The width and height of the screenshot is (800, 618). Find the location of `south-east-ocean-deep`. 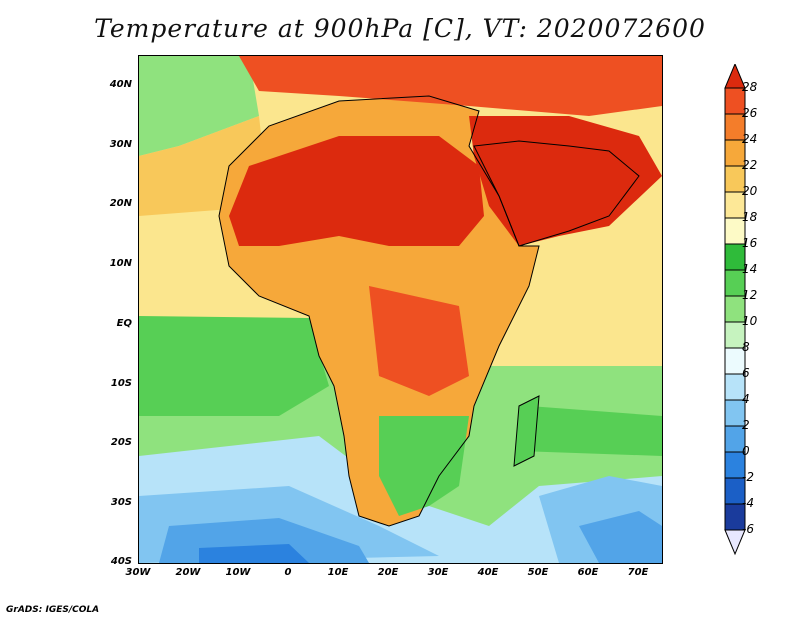

south-east-ocean-deep is located at coordinates (620, 537).